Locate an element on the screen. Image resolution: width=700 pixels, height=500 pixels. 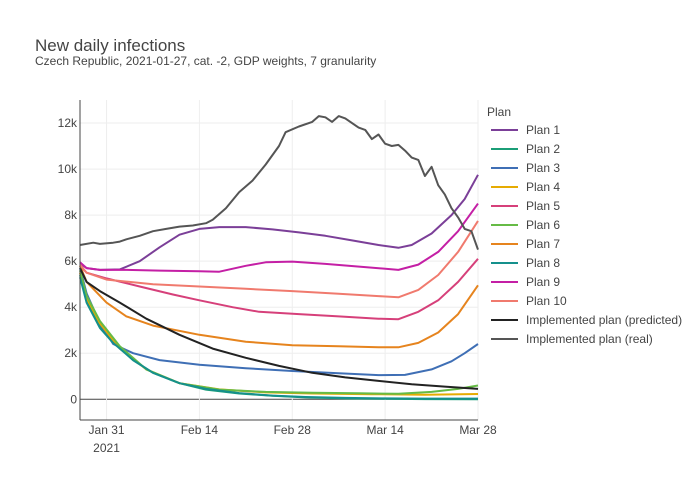
y-axis: 0 2k 4k 6k 8k 10k 12k is located at coordinates (69, 260).